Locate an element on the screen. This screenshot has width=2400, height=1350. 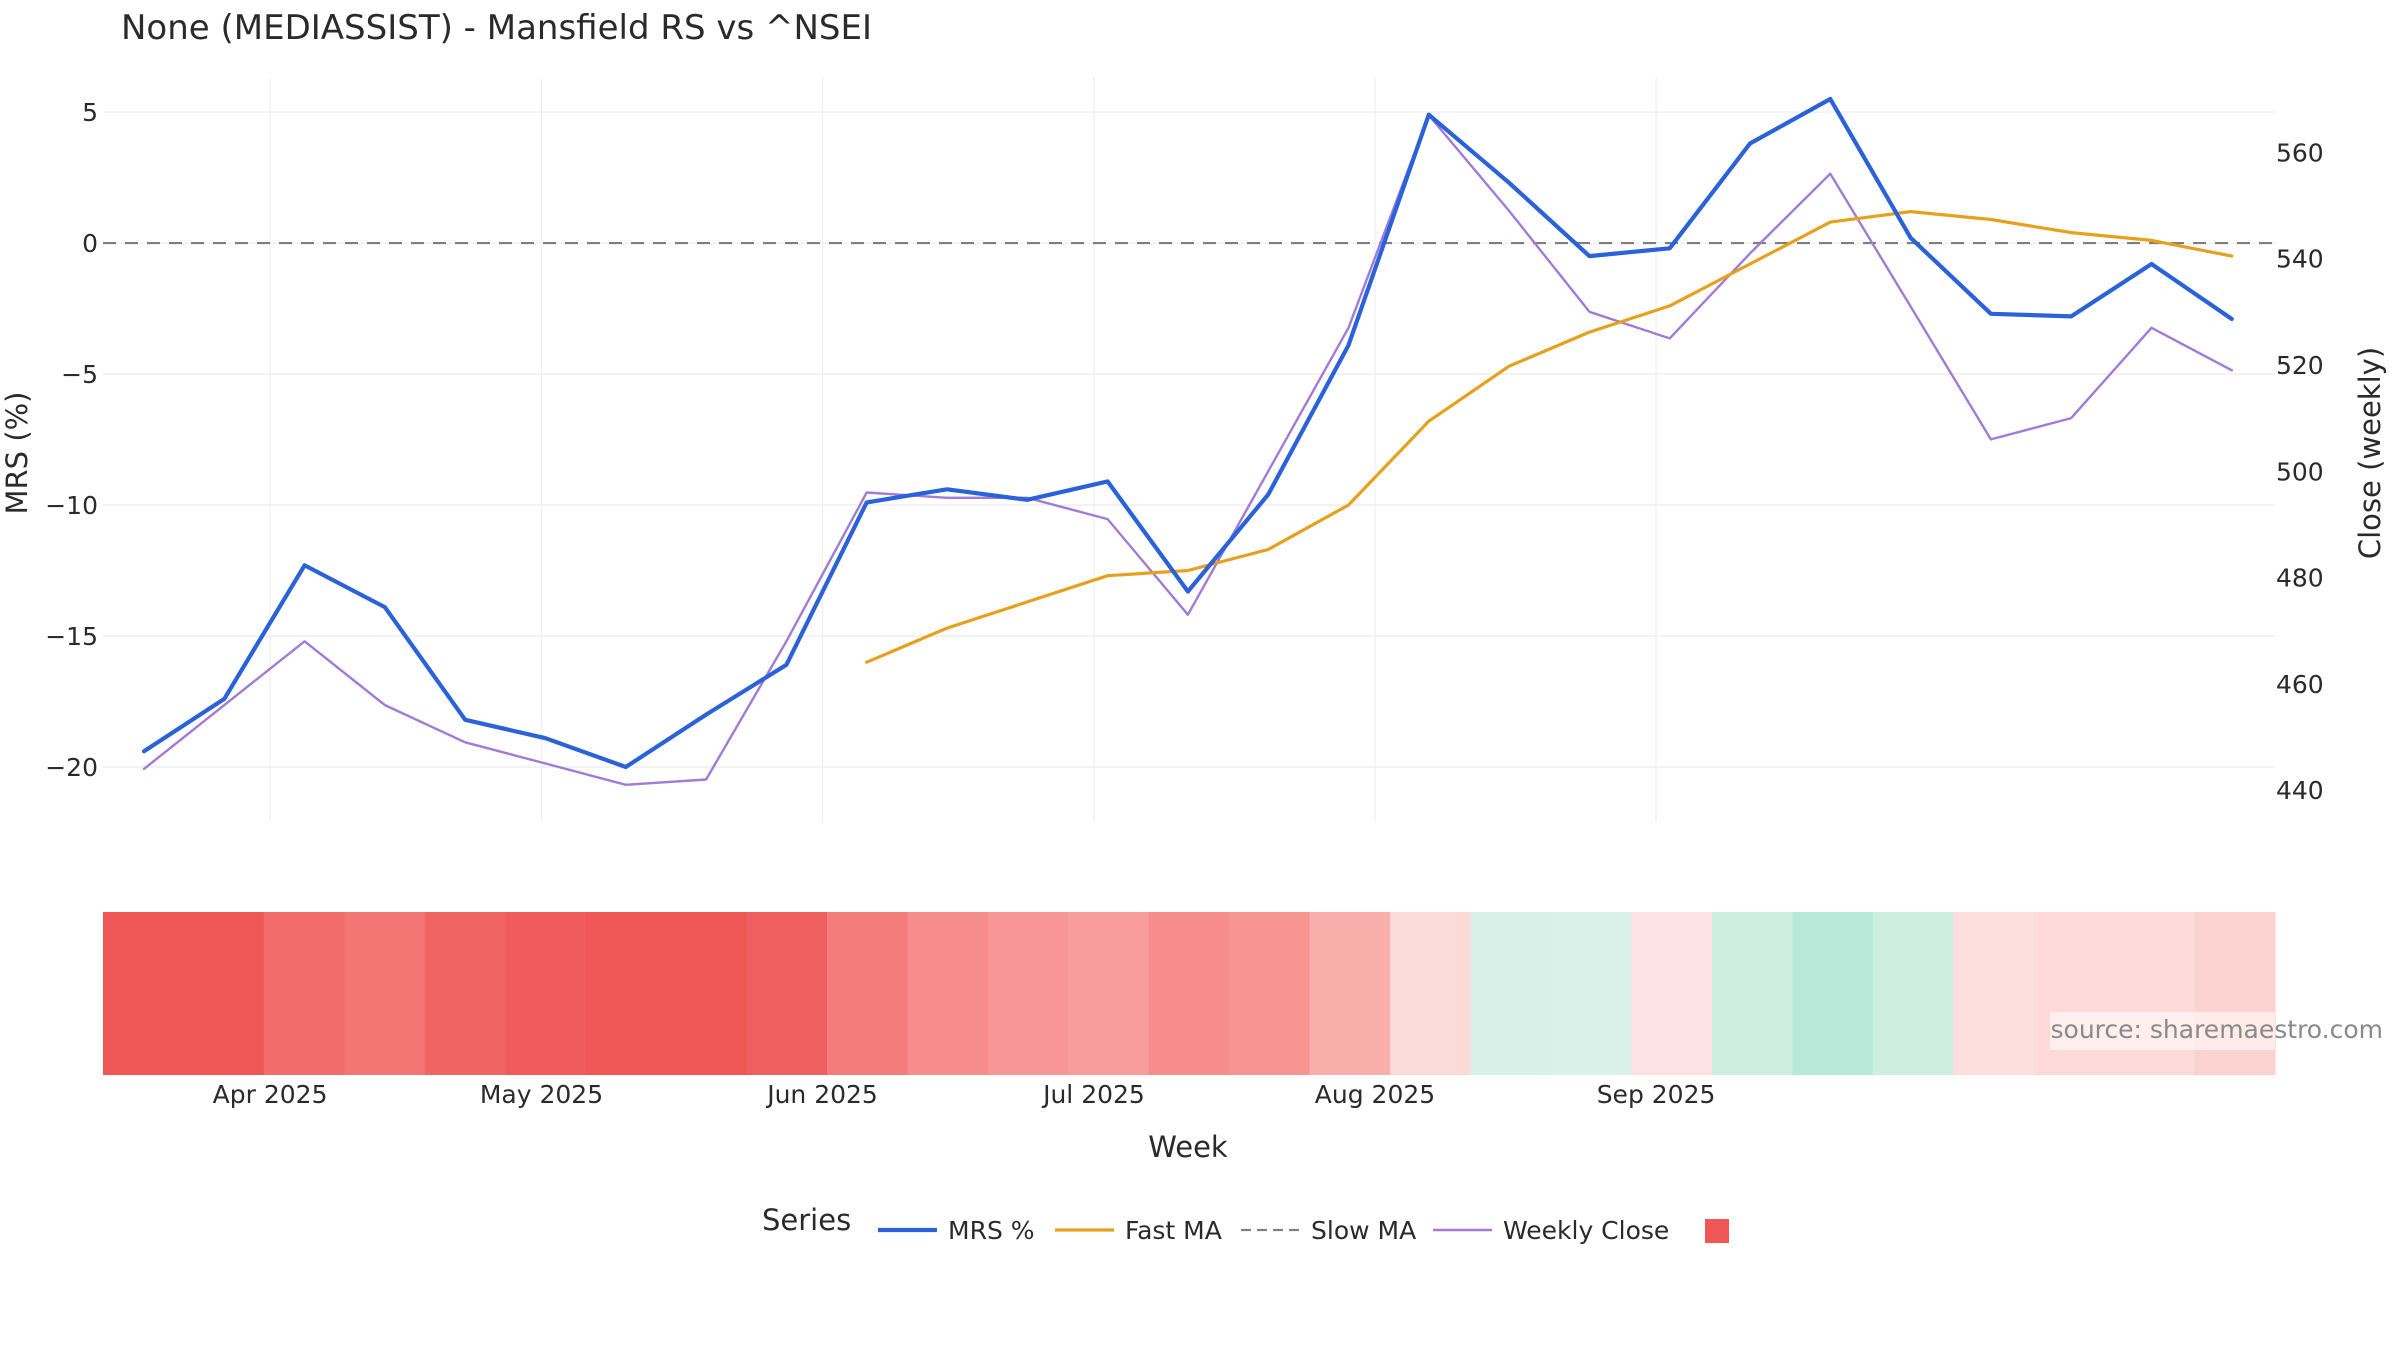
x-tick-label: Apr 2025 is located at coordinates (270, 1094).